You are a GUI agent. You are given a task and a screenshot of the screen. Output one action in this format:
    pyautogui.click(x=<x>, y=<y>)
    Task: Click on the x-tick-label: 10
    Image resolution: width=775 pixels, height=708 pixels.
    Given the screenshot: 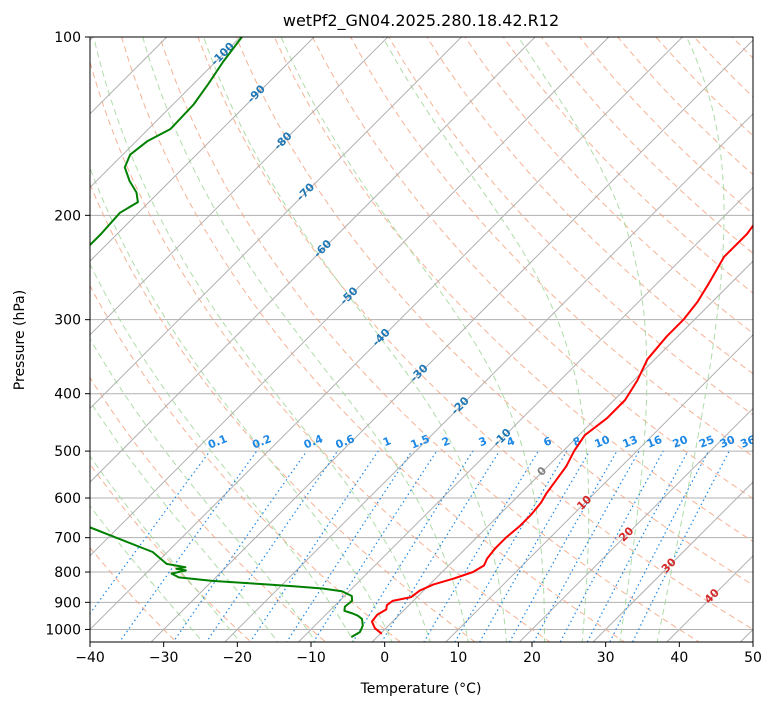 What is the action you would take?
    pyautogui.click(x=458, y=658)
    